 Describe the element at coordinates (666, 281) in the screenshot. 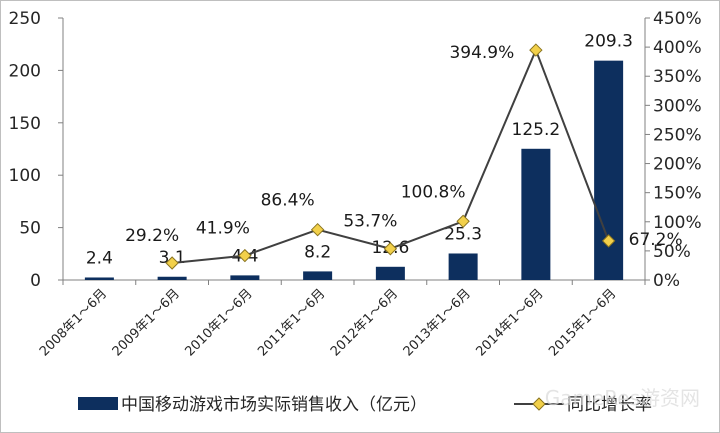

I see `right-tick-label: 0%` at that location.